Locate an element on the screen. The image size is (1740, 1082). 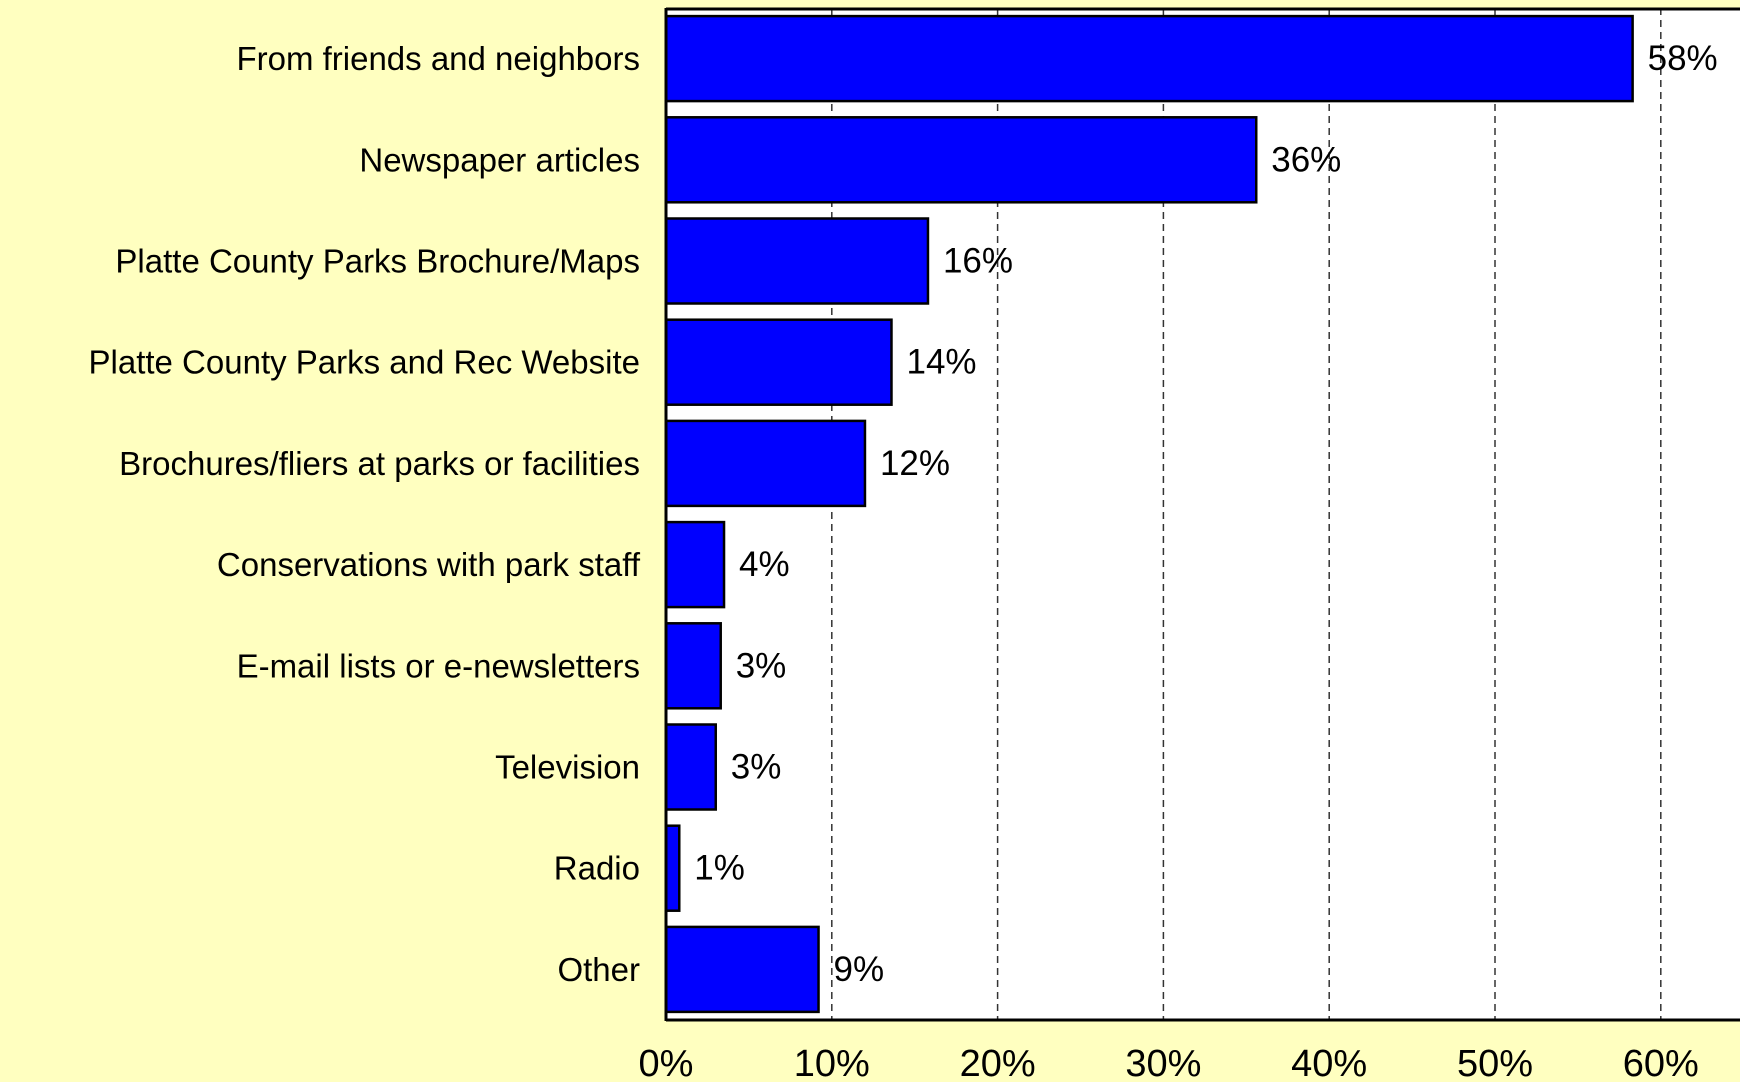
x-tick-label: 40% is located at coordinates (1329, 1062).